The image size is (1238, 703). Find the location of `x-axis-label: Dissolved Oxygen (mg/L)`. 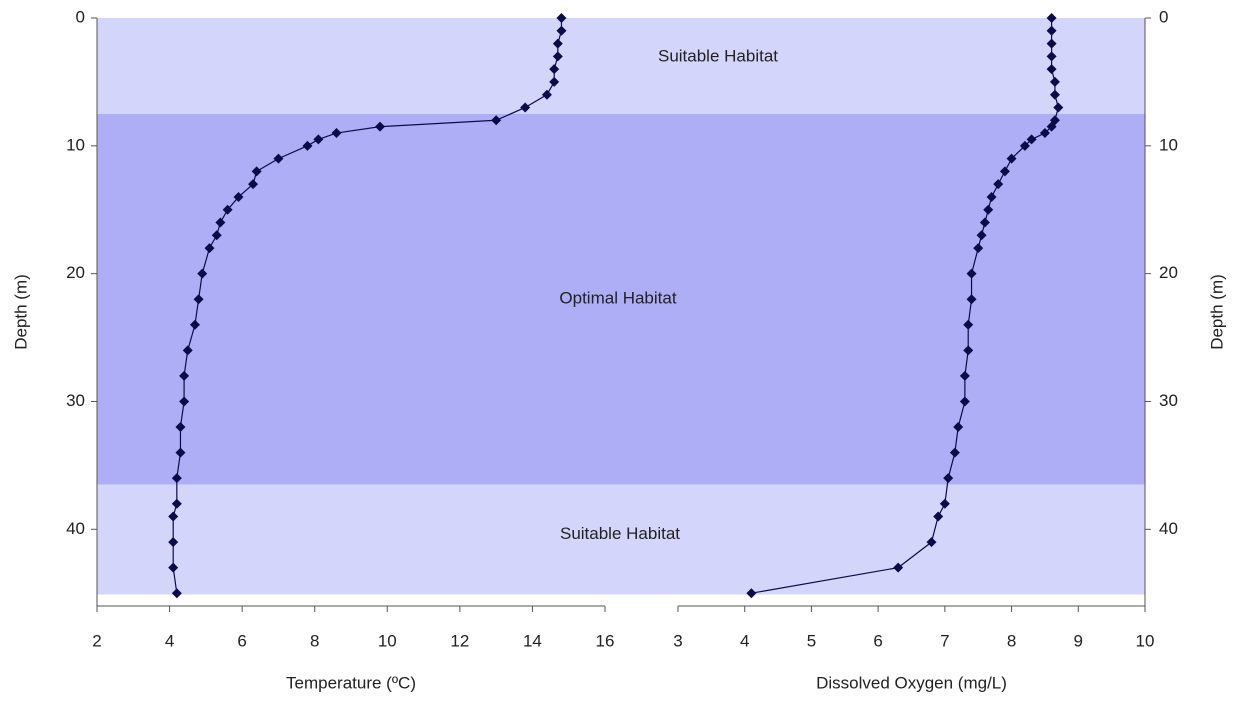

x-axis-label: Dissolved Oxygen (mg/L) is located at coordinates (911, 682).